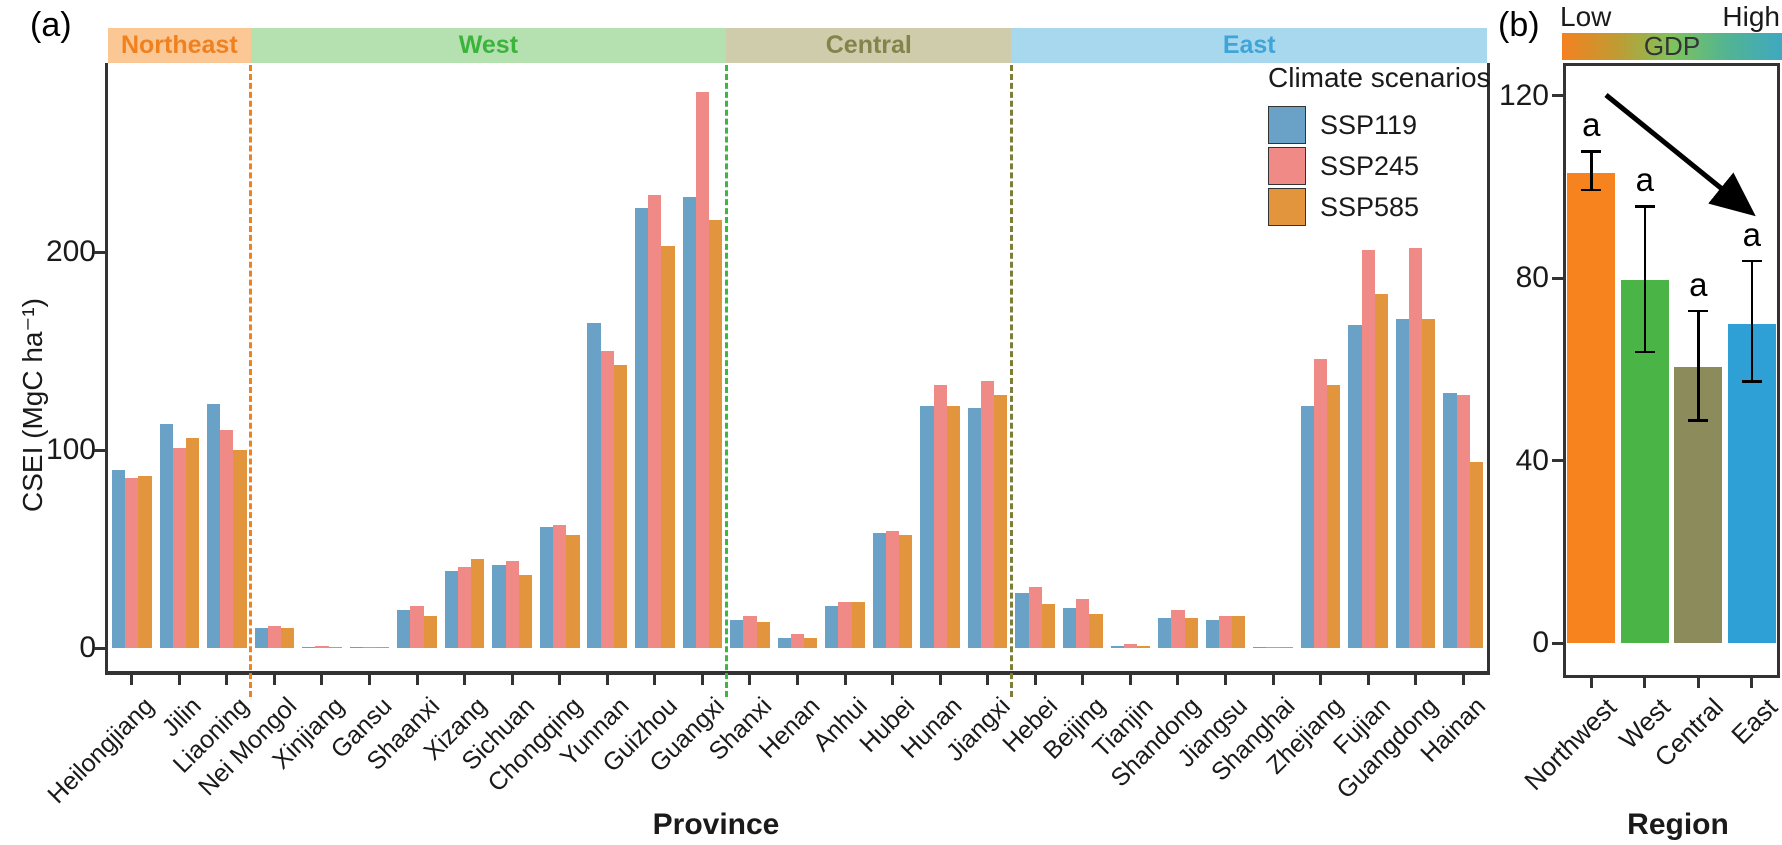  Describe the element at coordinates (478, 603) in the screenshot. I see `bar-xizang-ssp585` at that location.